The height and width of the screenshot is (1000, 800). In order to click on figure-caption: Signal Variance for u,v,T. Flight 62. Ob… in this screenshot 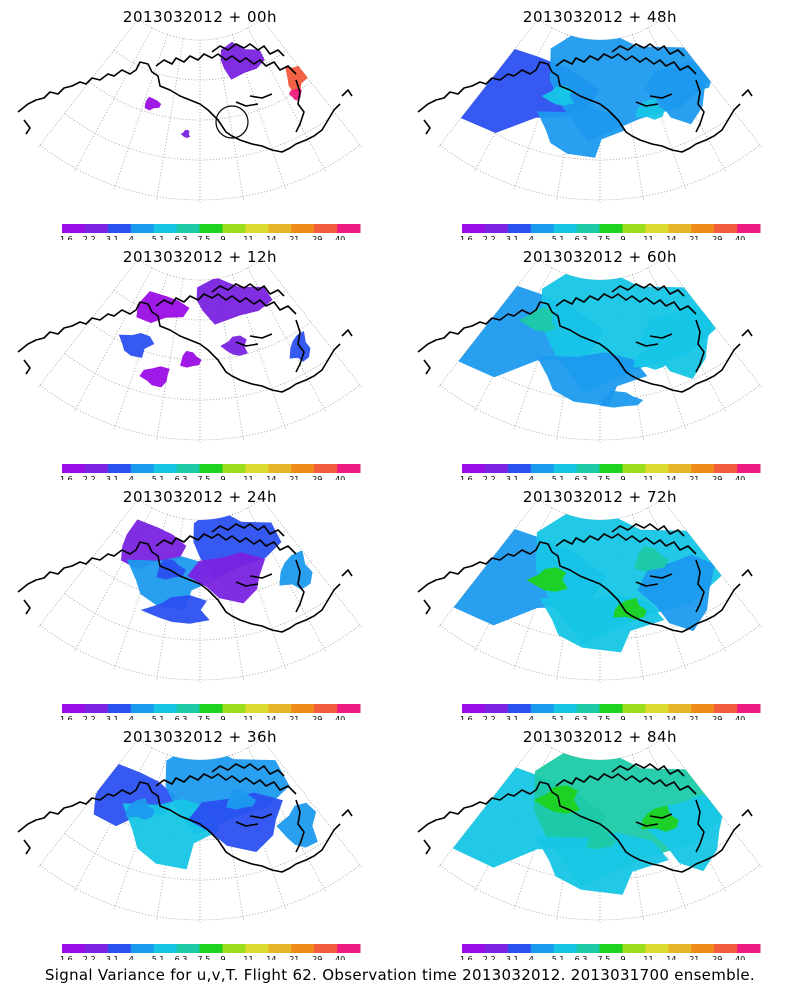, I will do `click(400, 975)`.